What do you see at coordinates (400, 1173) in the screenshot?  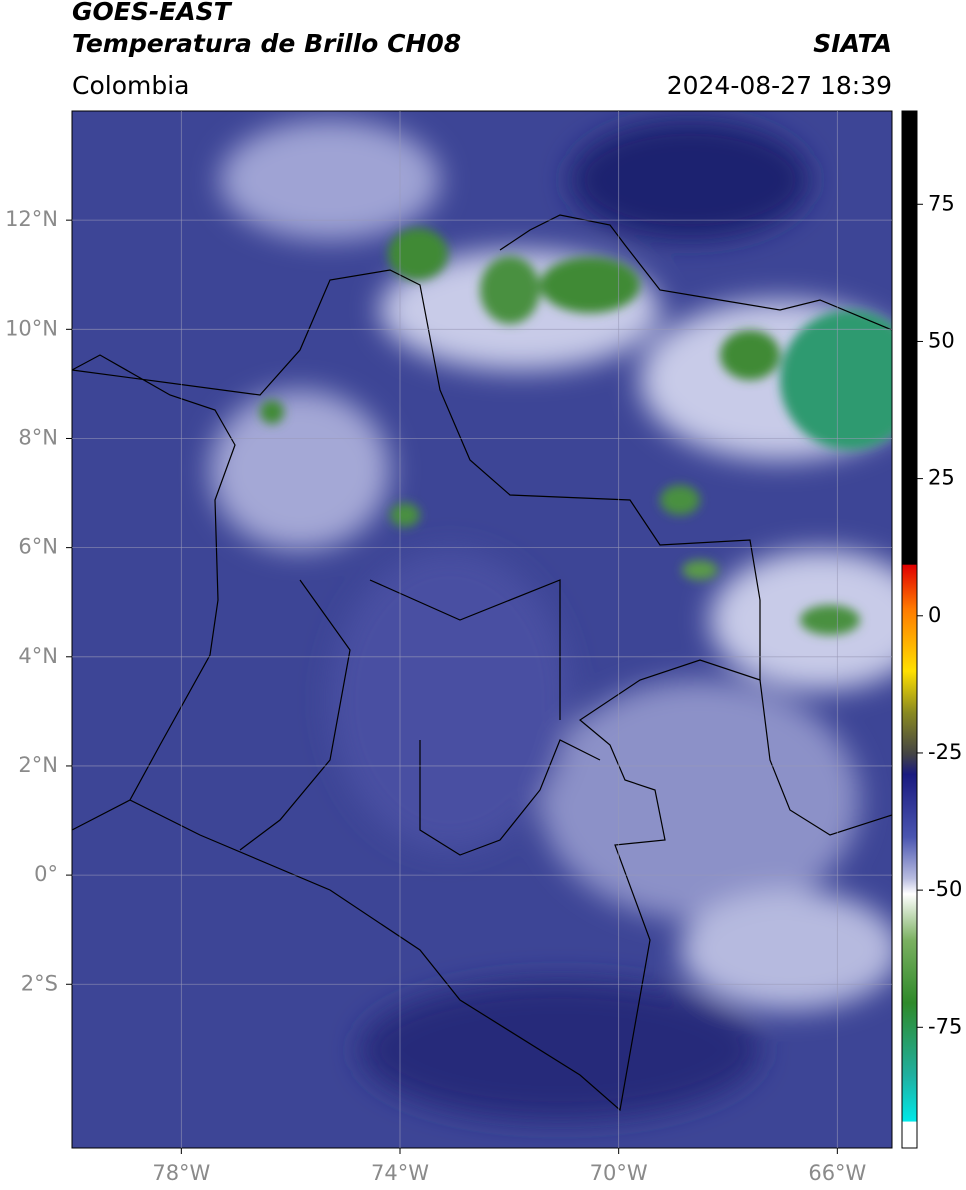 I see `x-tick-label: 74°W` at bounding box center [400, 1173].